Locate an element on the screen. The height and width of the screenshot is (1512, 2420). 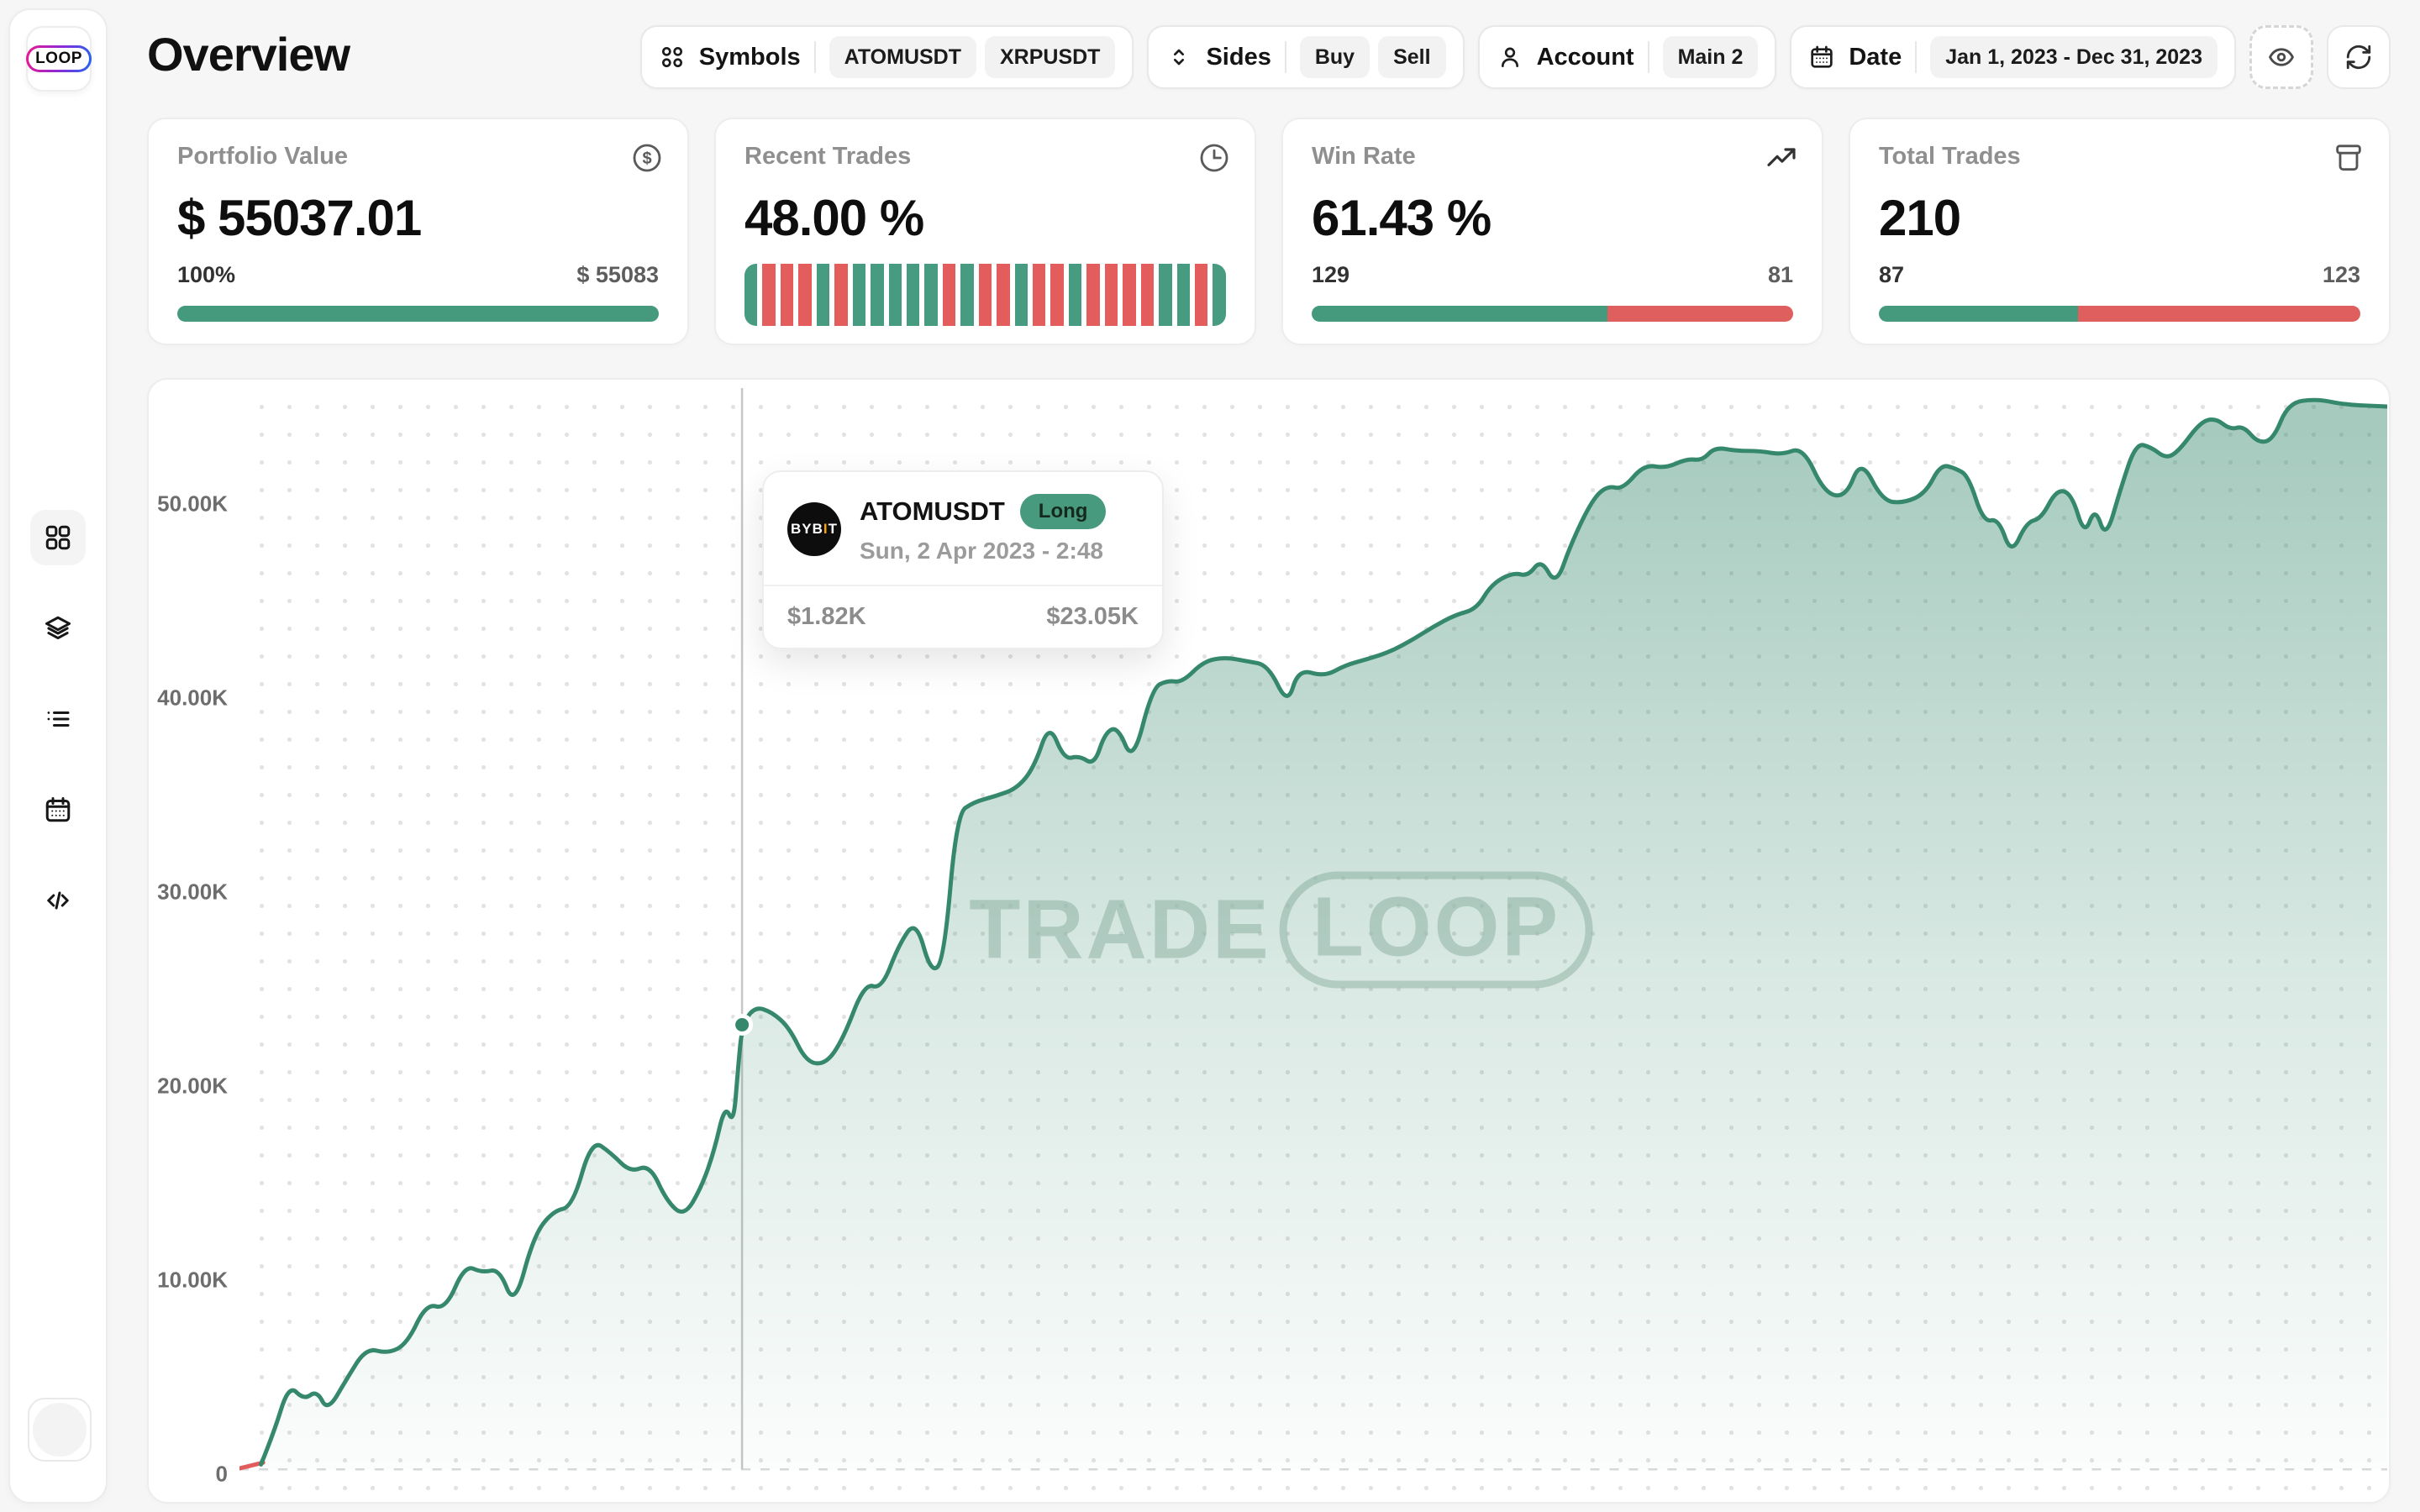
refresh-icon is located at coordinates (2358, 57).